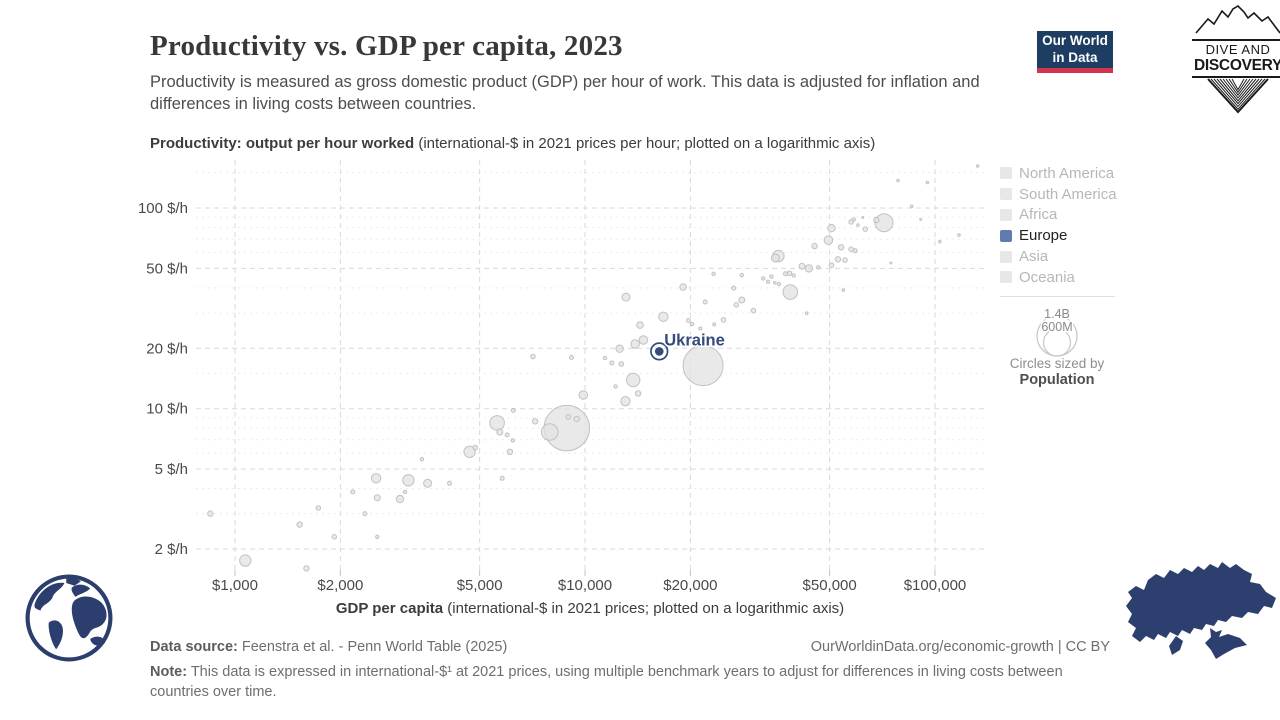  I want to click on ukraine-label: Ukraine, so click(695, 340).